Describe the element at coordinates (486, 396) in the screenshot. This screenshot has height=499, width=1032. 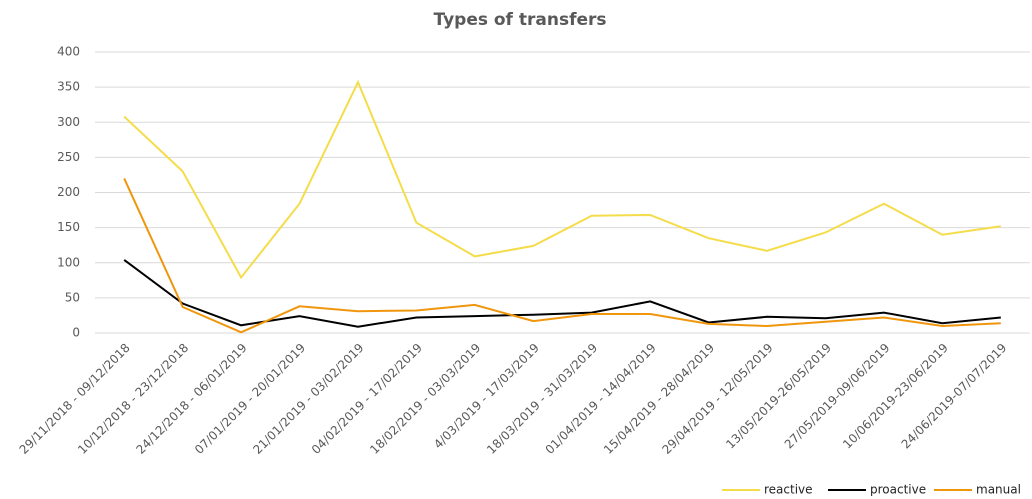
I see `x-tick-label: 4/03/2019 - 17/03/2019` at that location.